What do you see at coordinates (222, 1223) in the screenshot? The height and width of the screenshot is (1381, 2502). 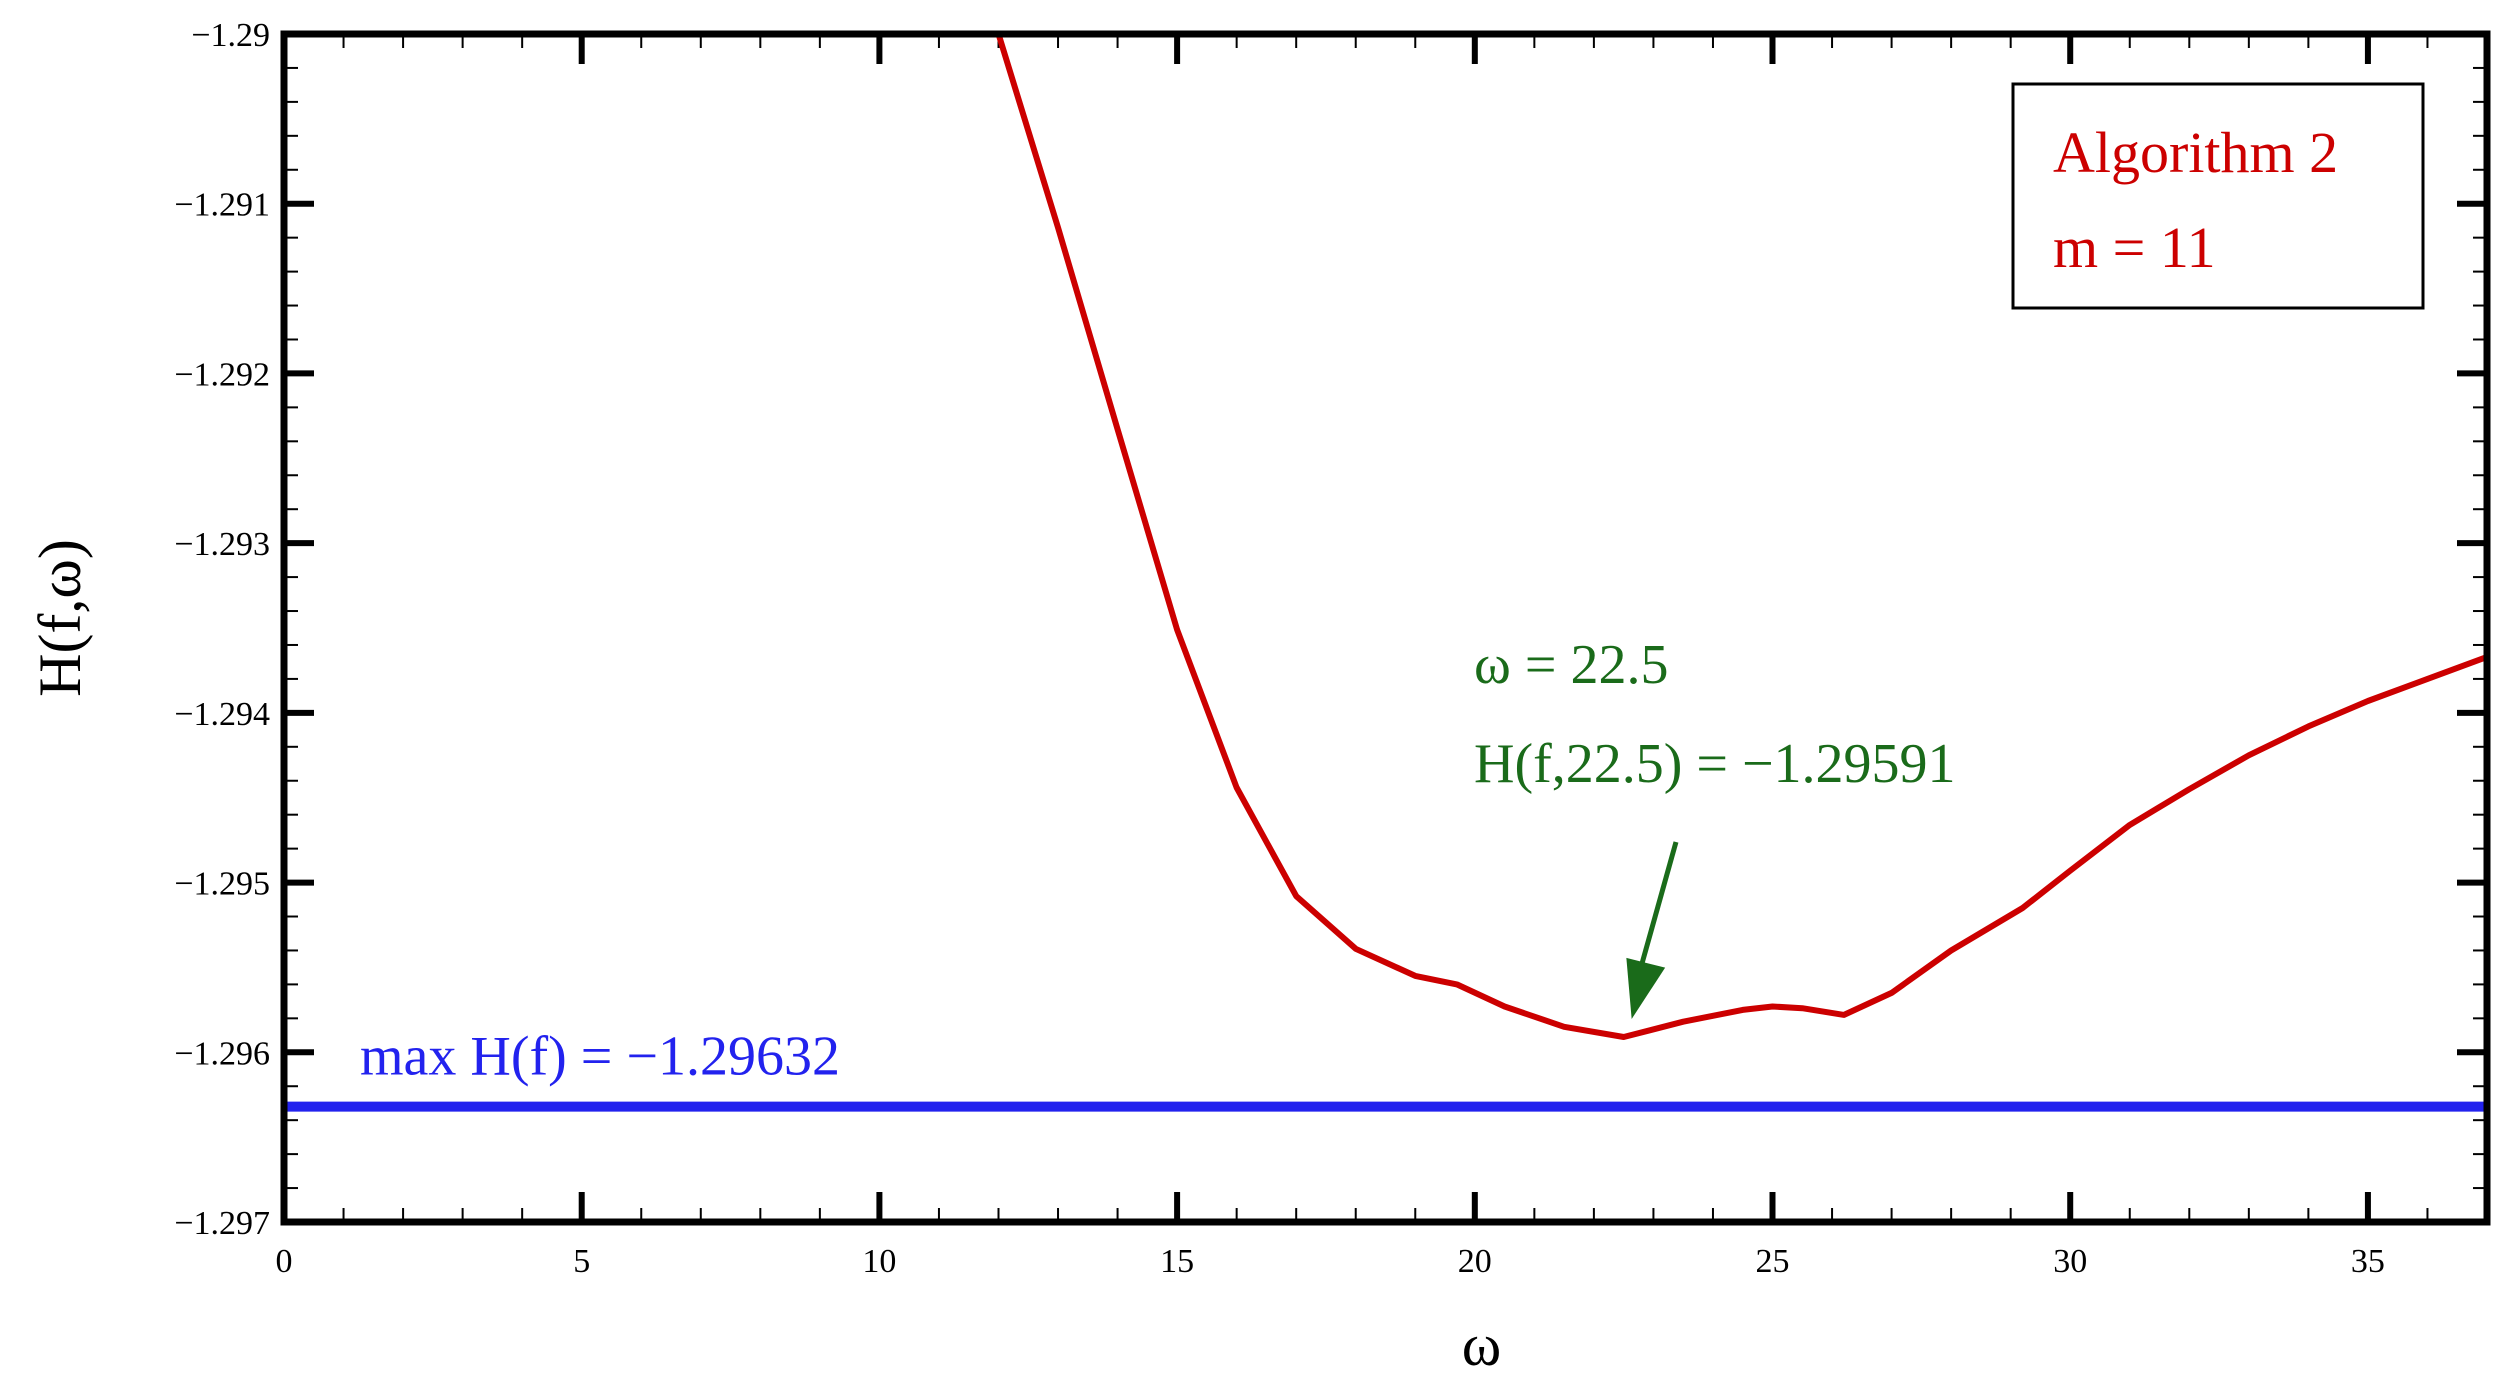 I see `y-tick-label: −1.297` at bounding box center [222, 1223].